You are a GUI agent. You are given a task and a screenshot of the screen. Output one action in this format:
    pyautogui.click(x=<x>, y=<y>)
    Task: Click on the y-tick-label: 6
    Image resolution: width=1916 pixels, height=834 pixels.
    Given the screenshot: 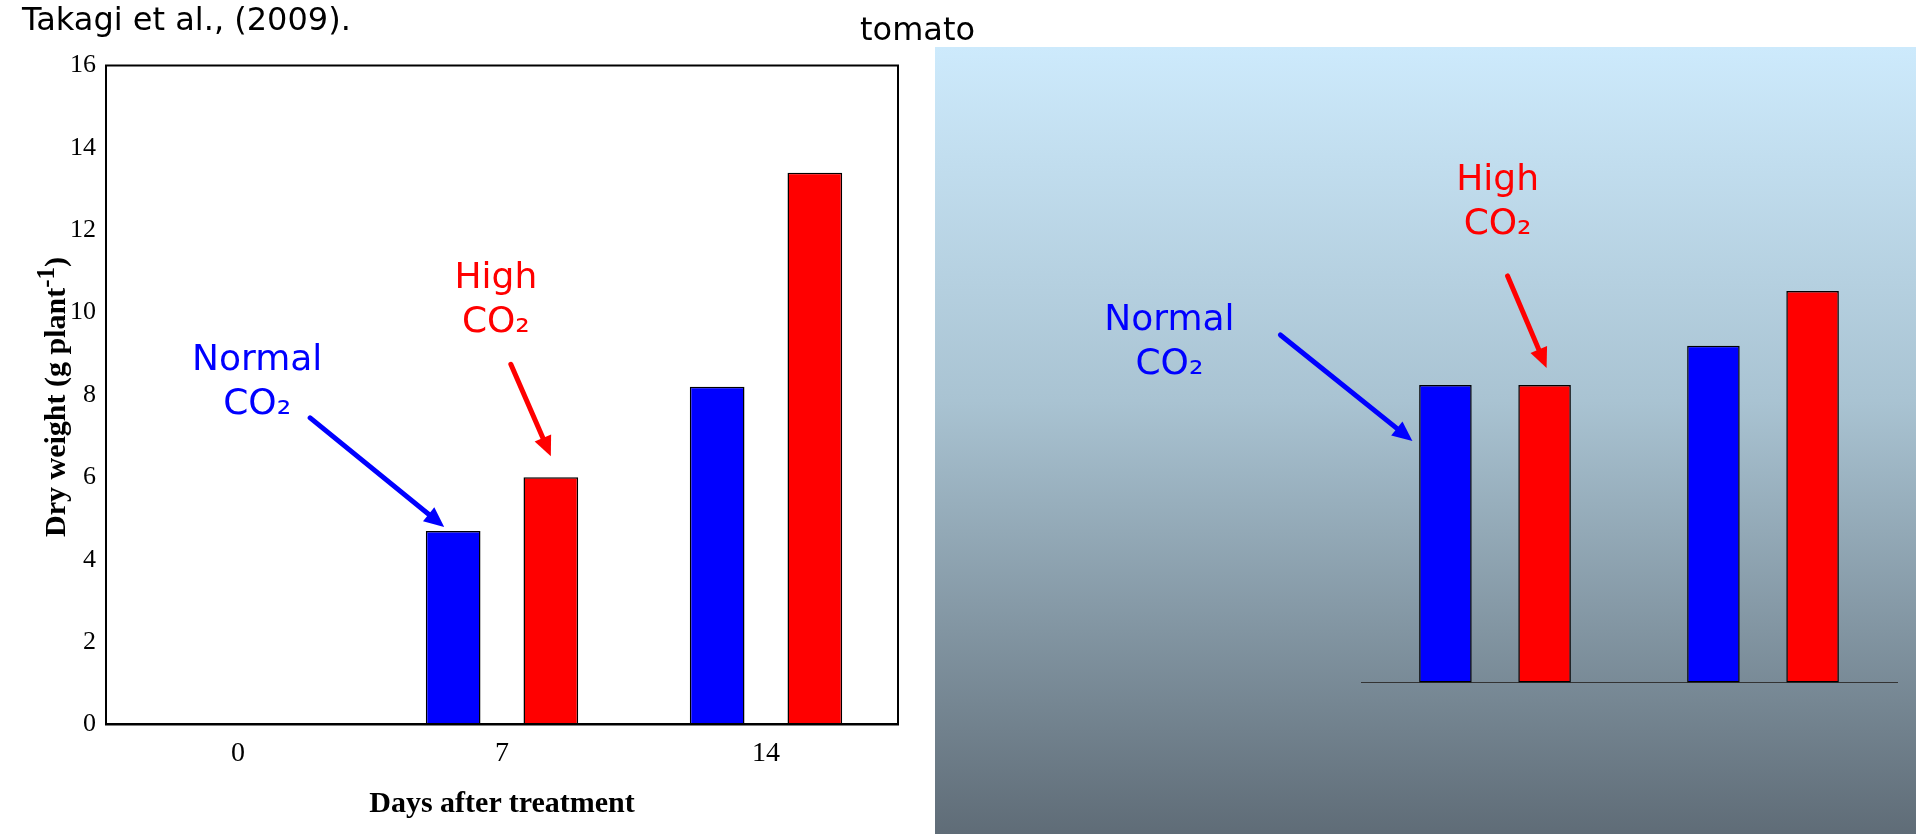 What is the action you would take?
    pyautogui.click(x=89, y=476)
    